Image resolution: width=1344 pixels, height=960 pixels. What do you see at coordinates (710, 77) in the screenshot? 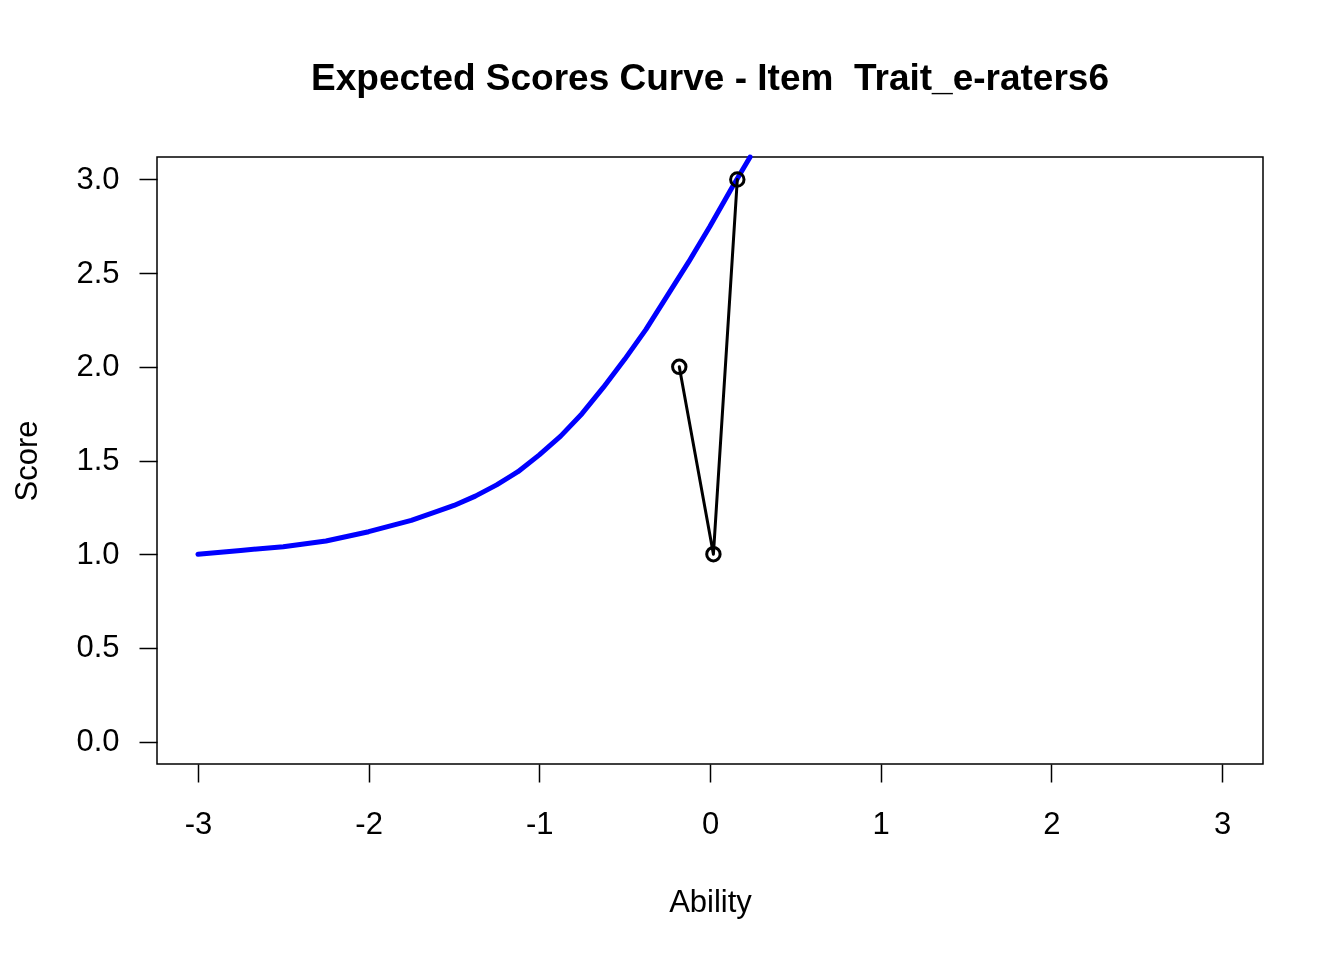
I see `chart-title: Expected Scores Curve - Item Trait_e-raters6` at bounding box center [710, 77].